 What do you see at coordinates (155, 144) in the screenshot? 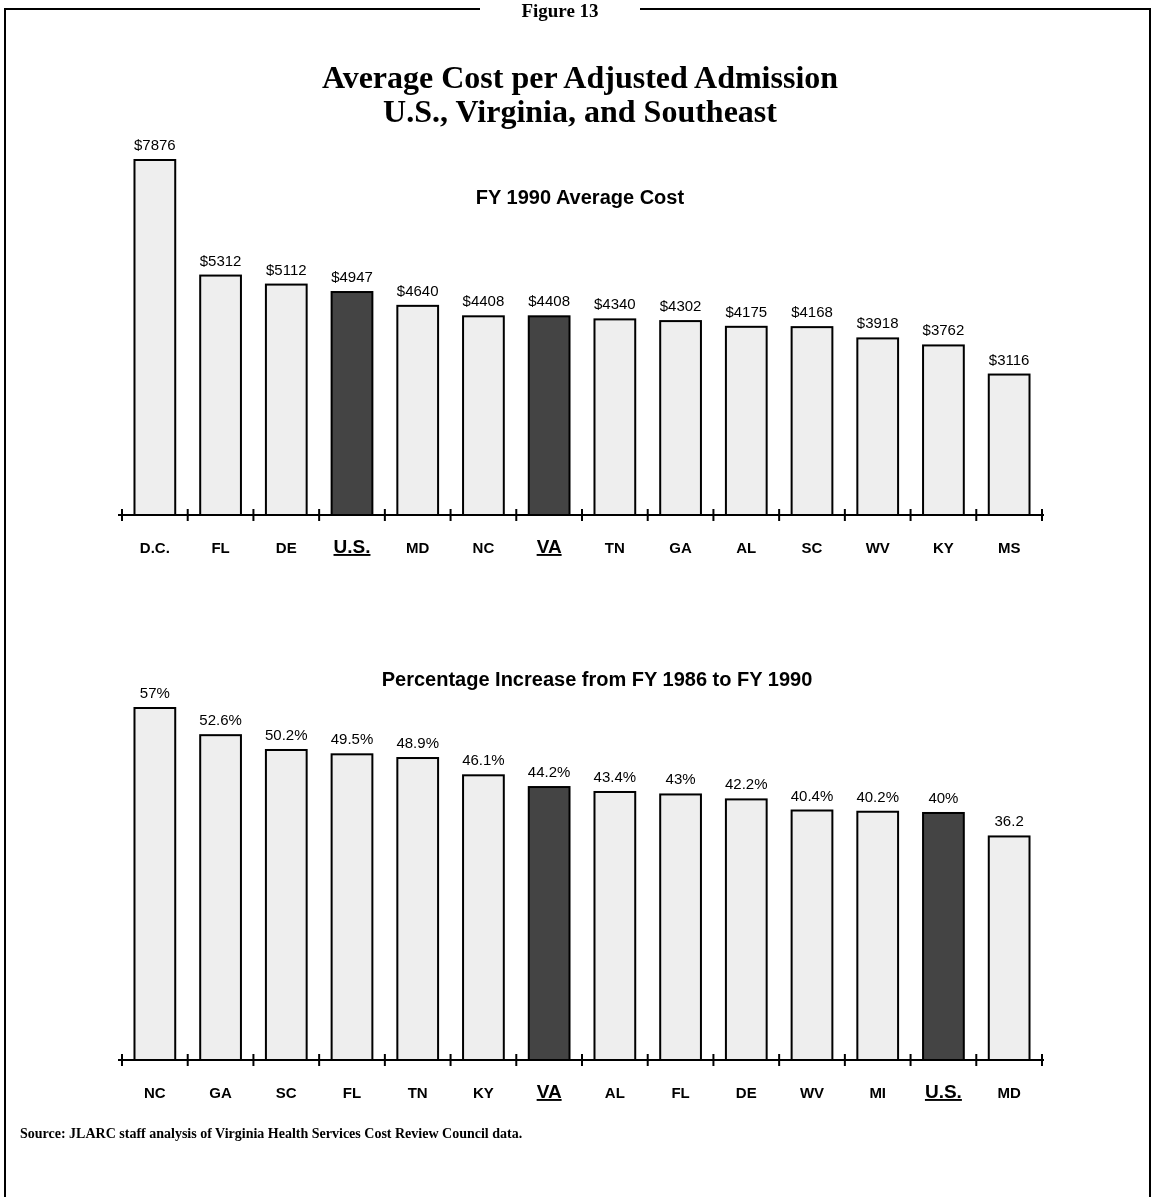
I see `data-label: $7876` at bounding box center [155, 144].